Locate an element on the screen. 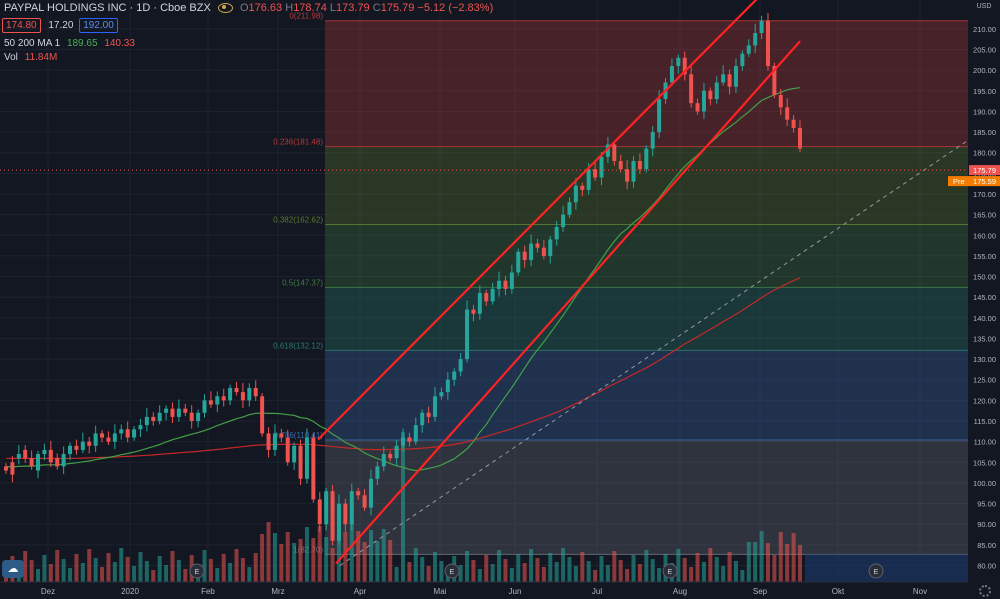  tradingview-logo-icon: ☁ is located at coordinates (13, 569).